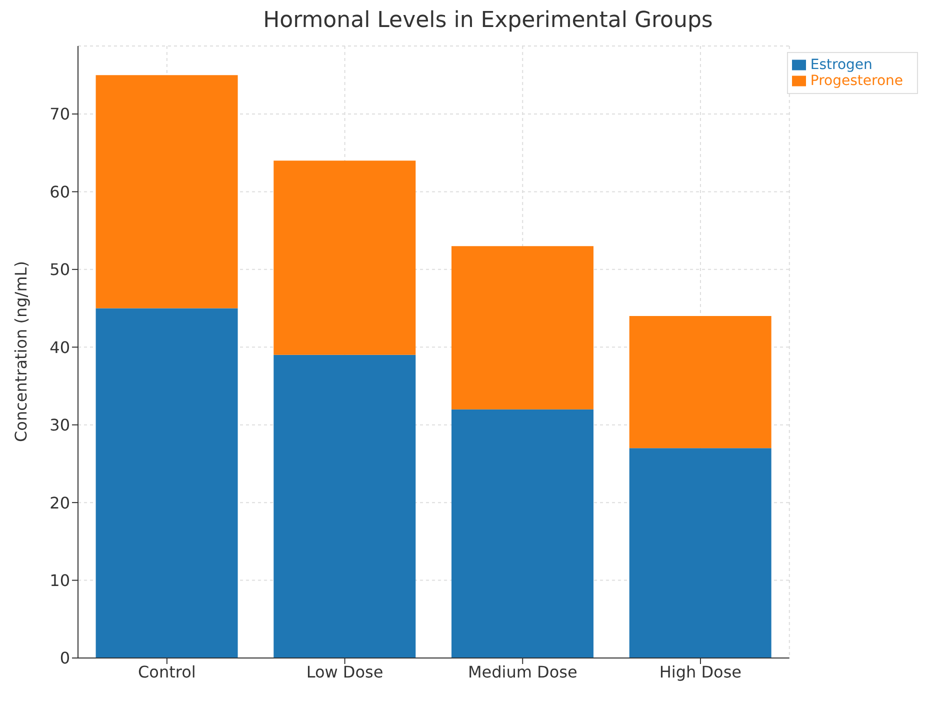  I want to click on y-tick-label: 30, so click(60, 425).